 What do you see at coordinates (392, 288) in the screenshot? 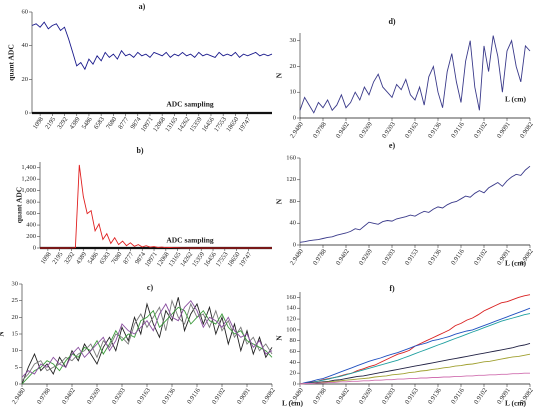
I see `chart-title: f)` at bounding box center [392, 288].